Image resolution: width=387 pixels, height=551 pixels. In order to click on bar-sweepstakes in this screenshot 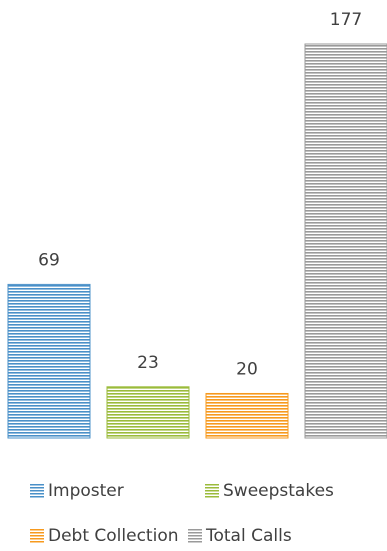, I will do `click(148, 412)`.